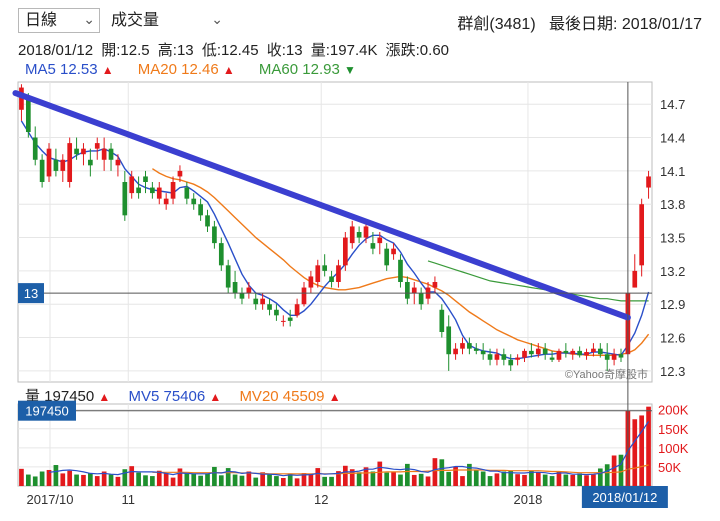 The image size is (720, 521). I want to click on ohlc-date: 2018/01/12, so click(56, 50).